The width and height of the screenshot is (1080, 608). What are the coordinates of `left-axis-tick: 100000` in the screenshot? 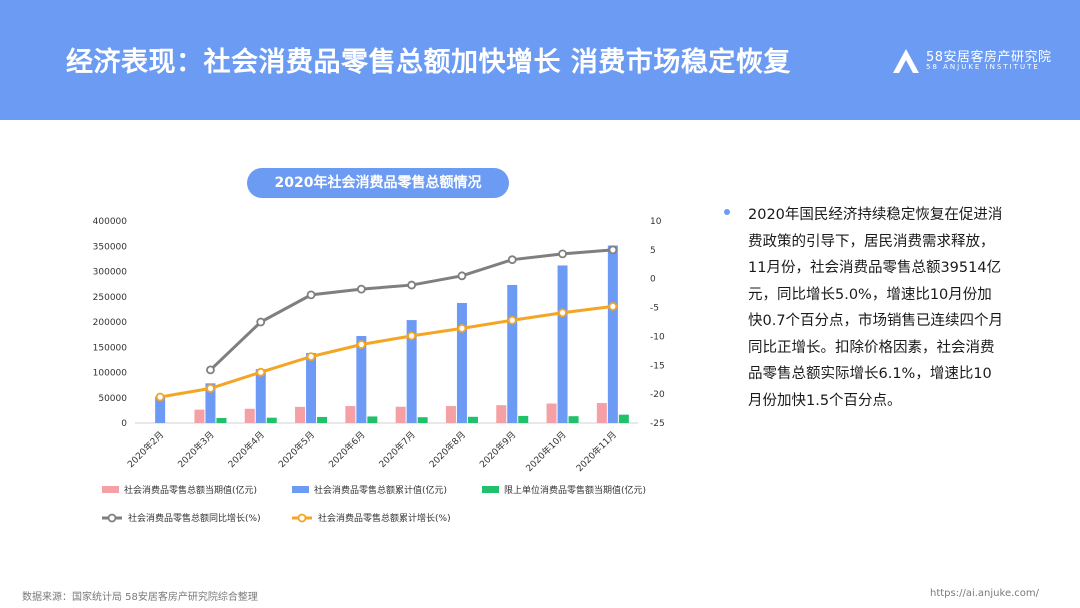 It's located at (110, 374).